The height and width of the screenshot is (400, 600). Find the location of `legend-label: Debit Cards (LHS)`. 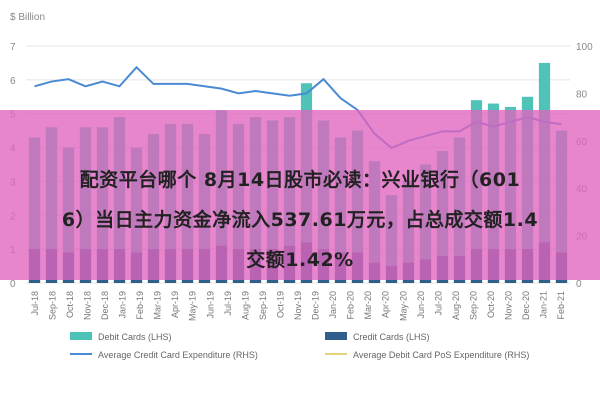

legend-label: Debit Cards (LHS) is located at coordinates (135, 337).